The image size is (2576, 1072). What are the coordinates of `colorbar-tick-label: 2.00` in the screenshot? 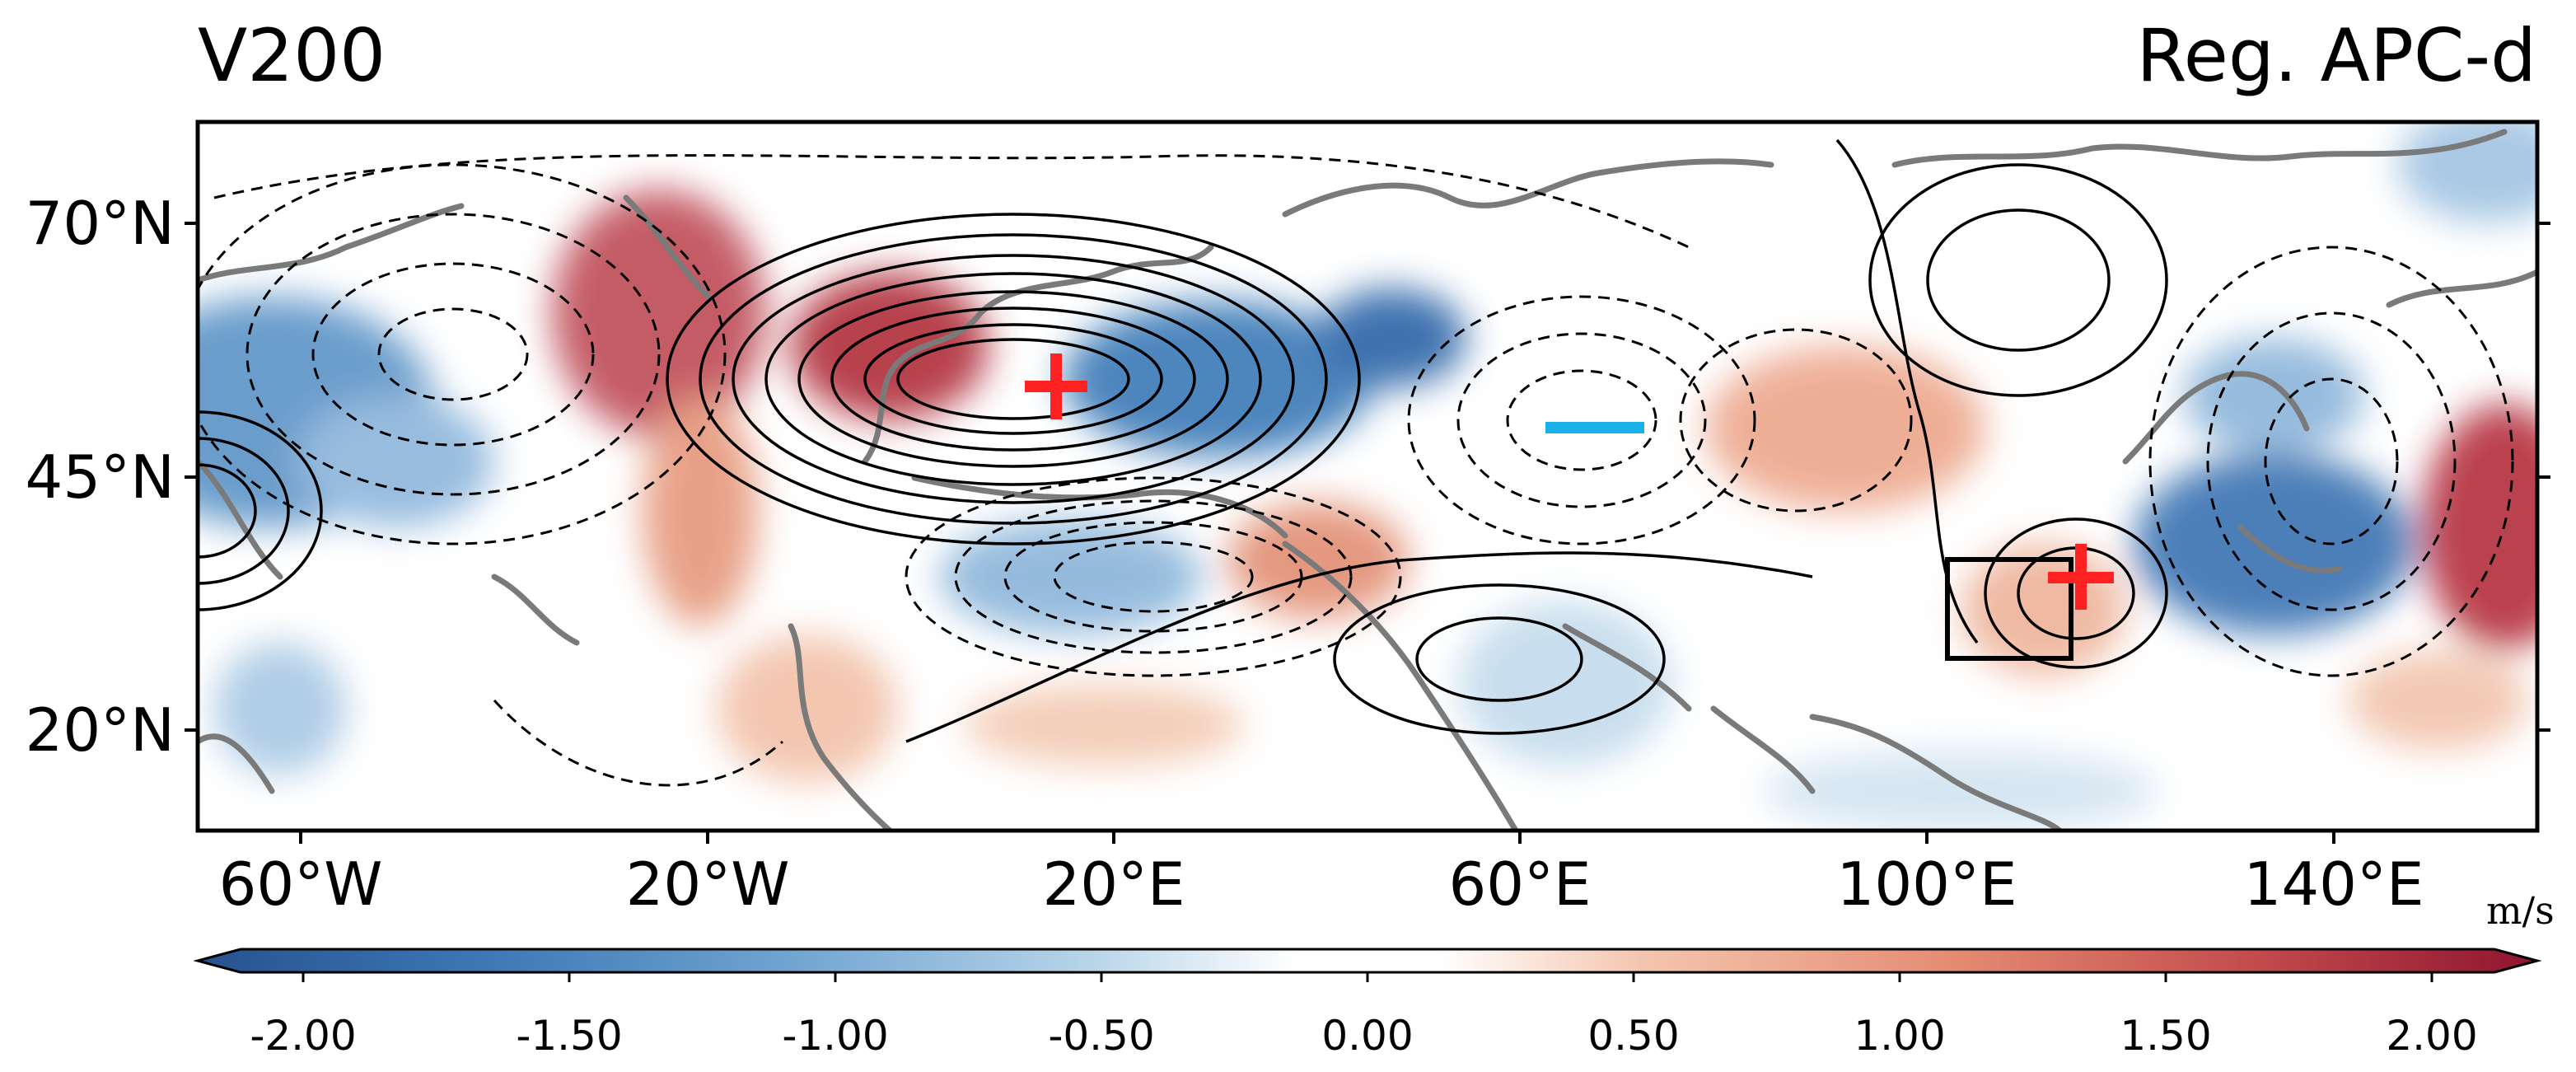 It's located at (2431, 1036).